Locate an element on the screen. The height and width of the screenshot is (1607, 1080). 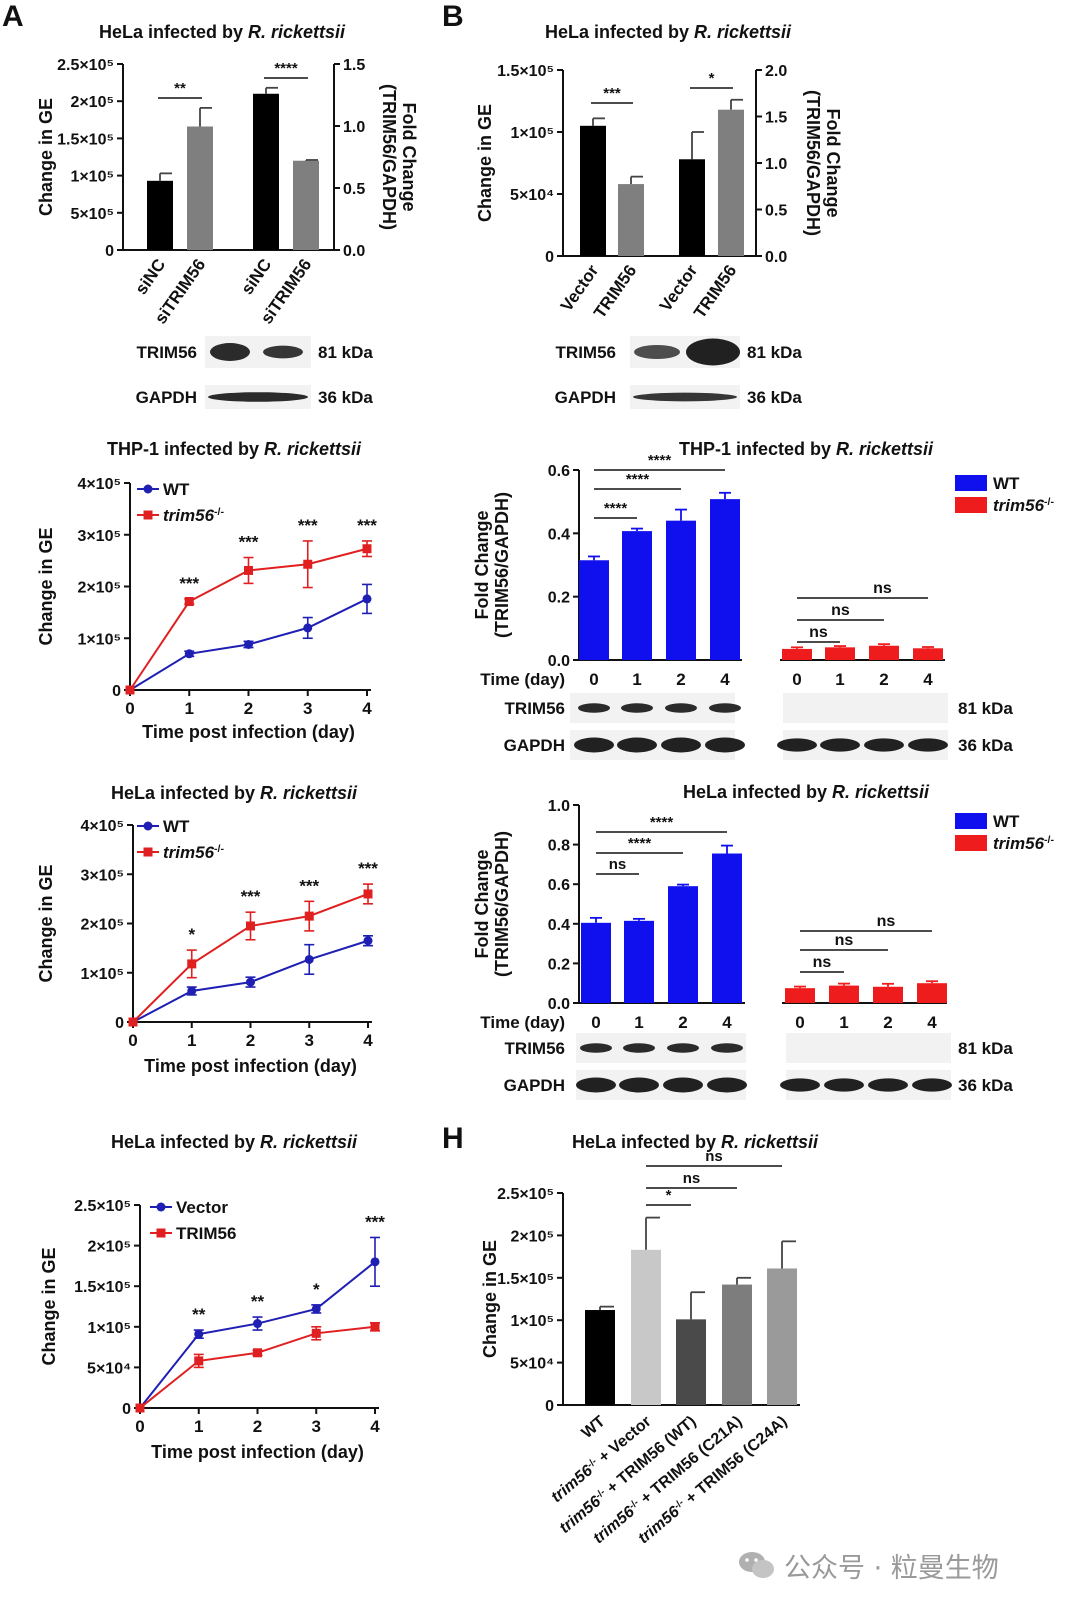
y2-tick-label: 2.0 is located at coordinates (776, 71).